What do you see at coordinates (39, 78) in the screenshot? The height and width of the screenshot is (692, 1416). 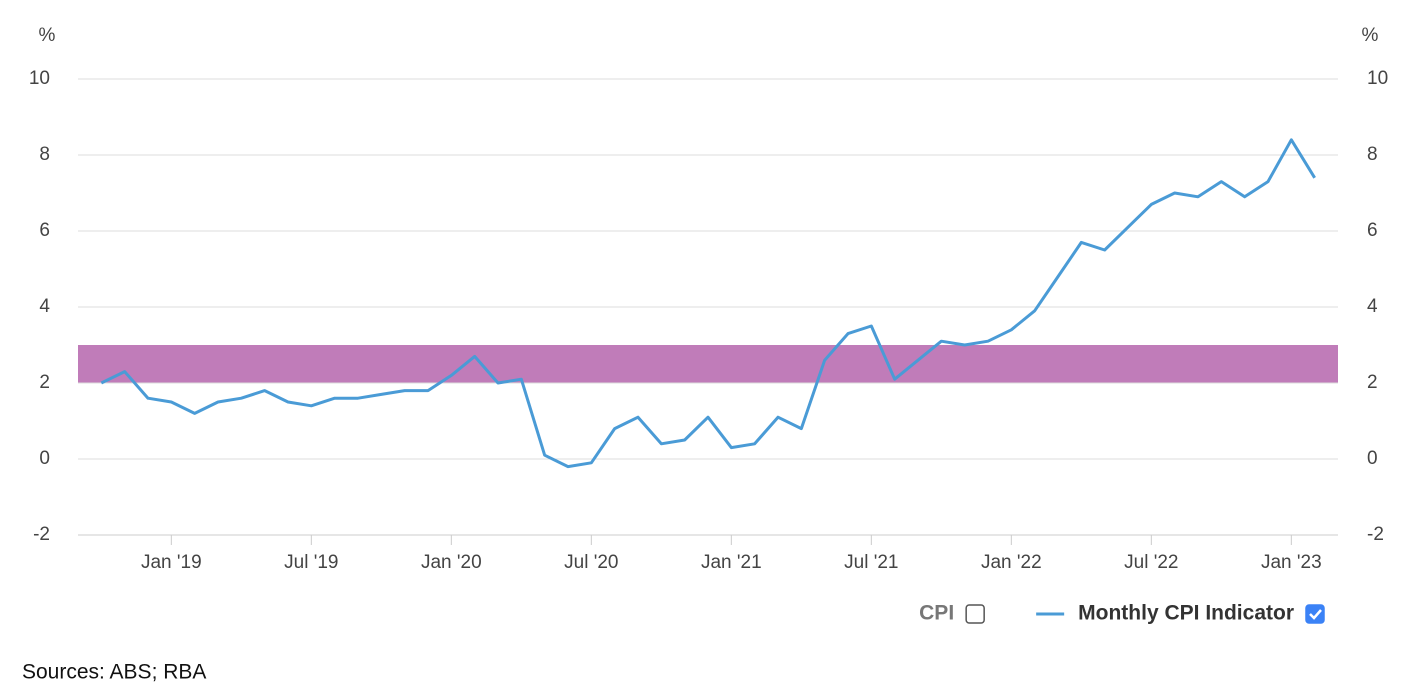 I see `y-tick-label: 10` at bounding box center [39, 78].